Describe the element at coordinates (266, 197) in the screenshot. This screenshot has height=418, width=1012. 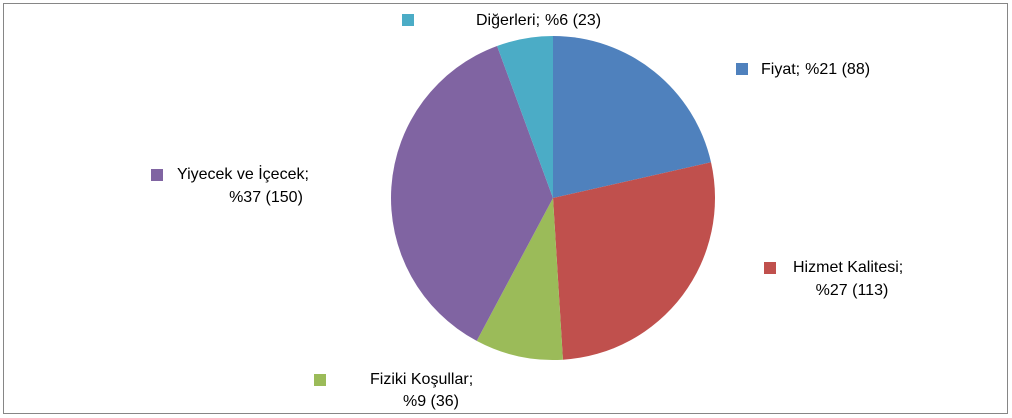
I see `slice-label-value: %37 (150)` at that location.